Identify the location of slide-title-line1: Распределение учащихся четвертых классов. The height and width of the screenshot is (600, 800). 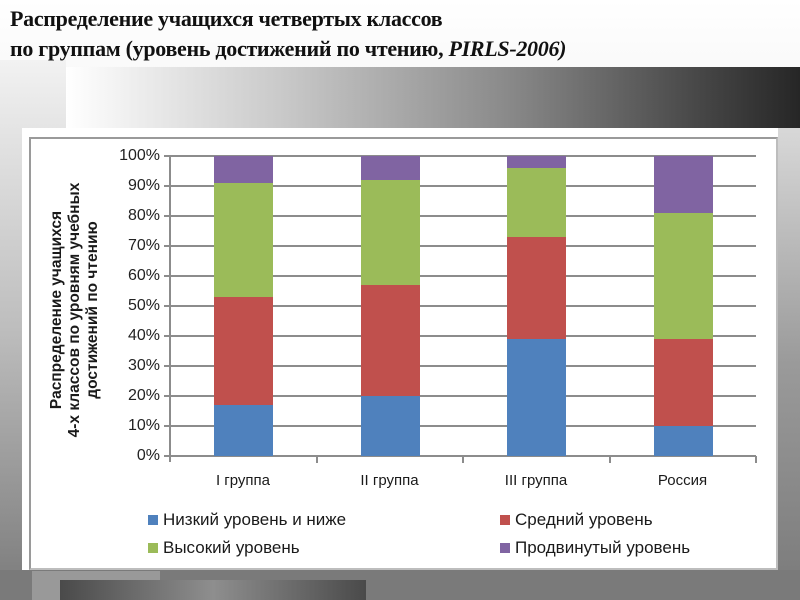
(226, 18).